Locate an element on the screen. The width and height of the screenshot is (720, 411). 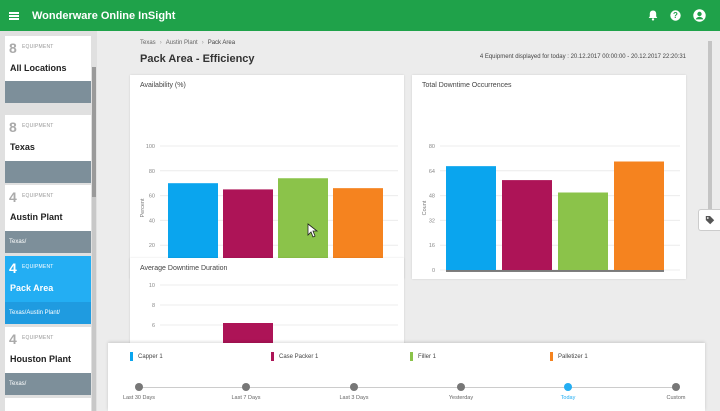
mouse-pointer-icon is located at coordinates (313, 230).